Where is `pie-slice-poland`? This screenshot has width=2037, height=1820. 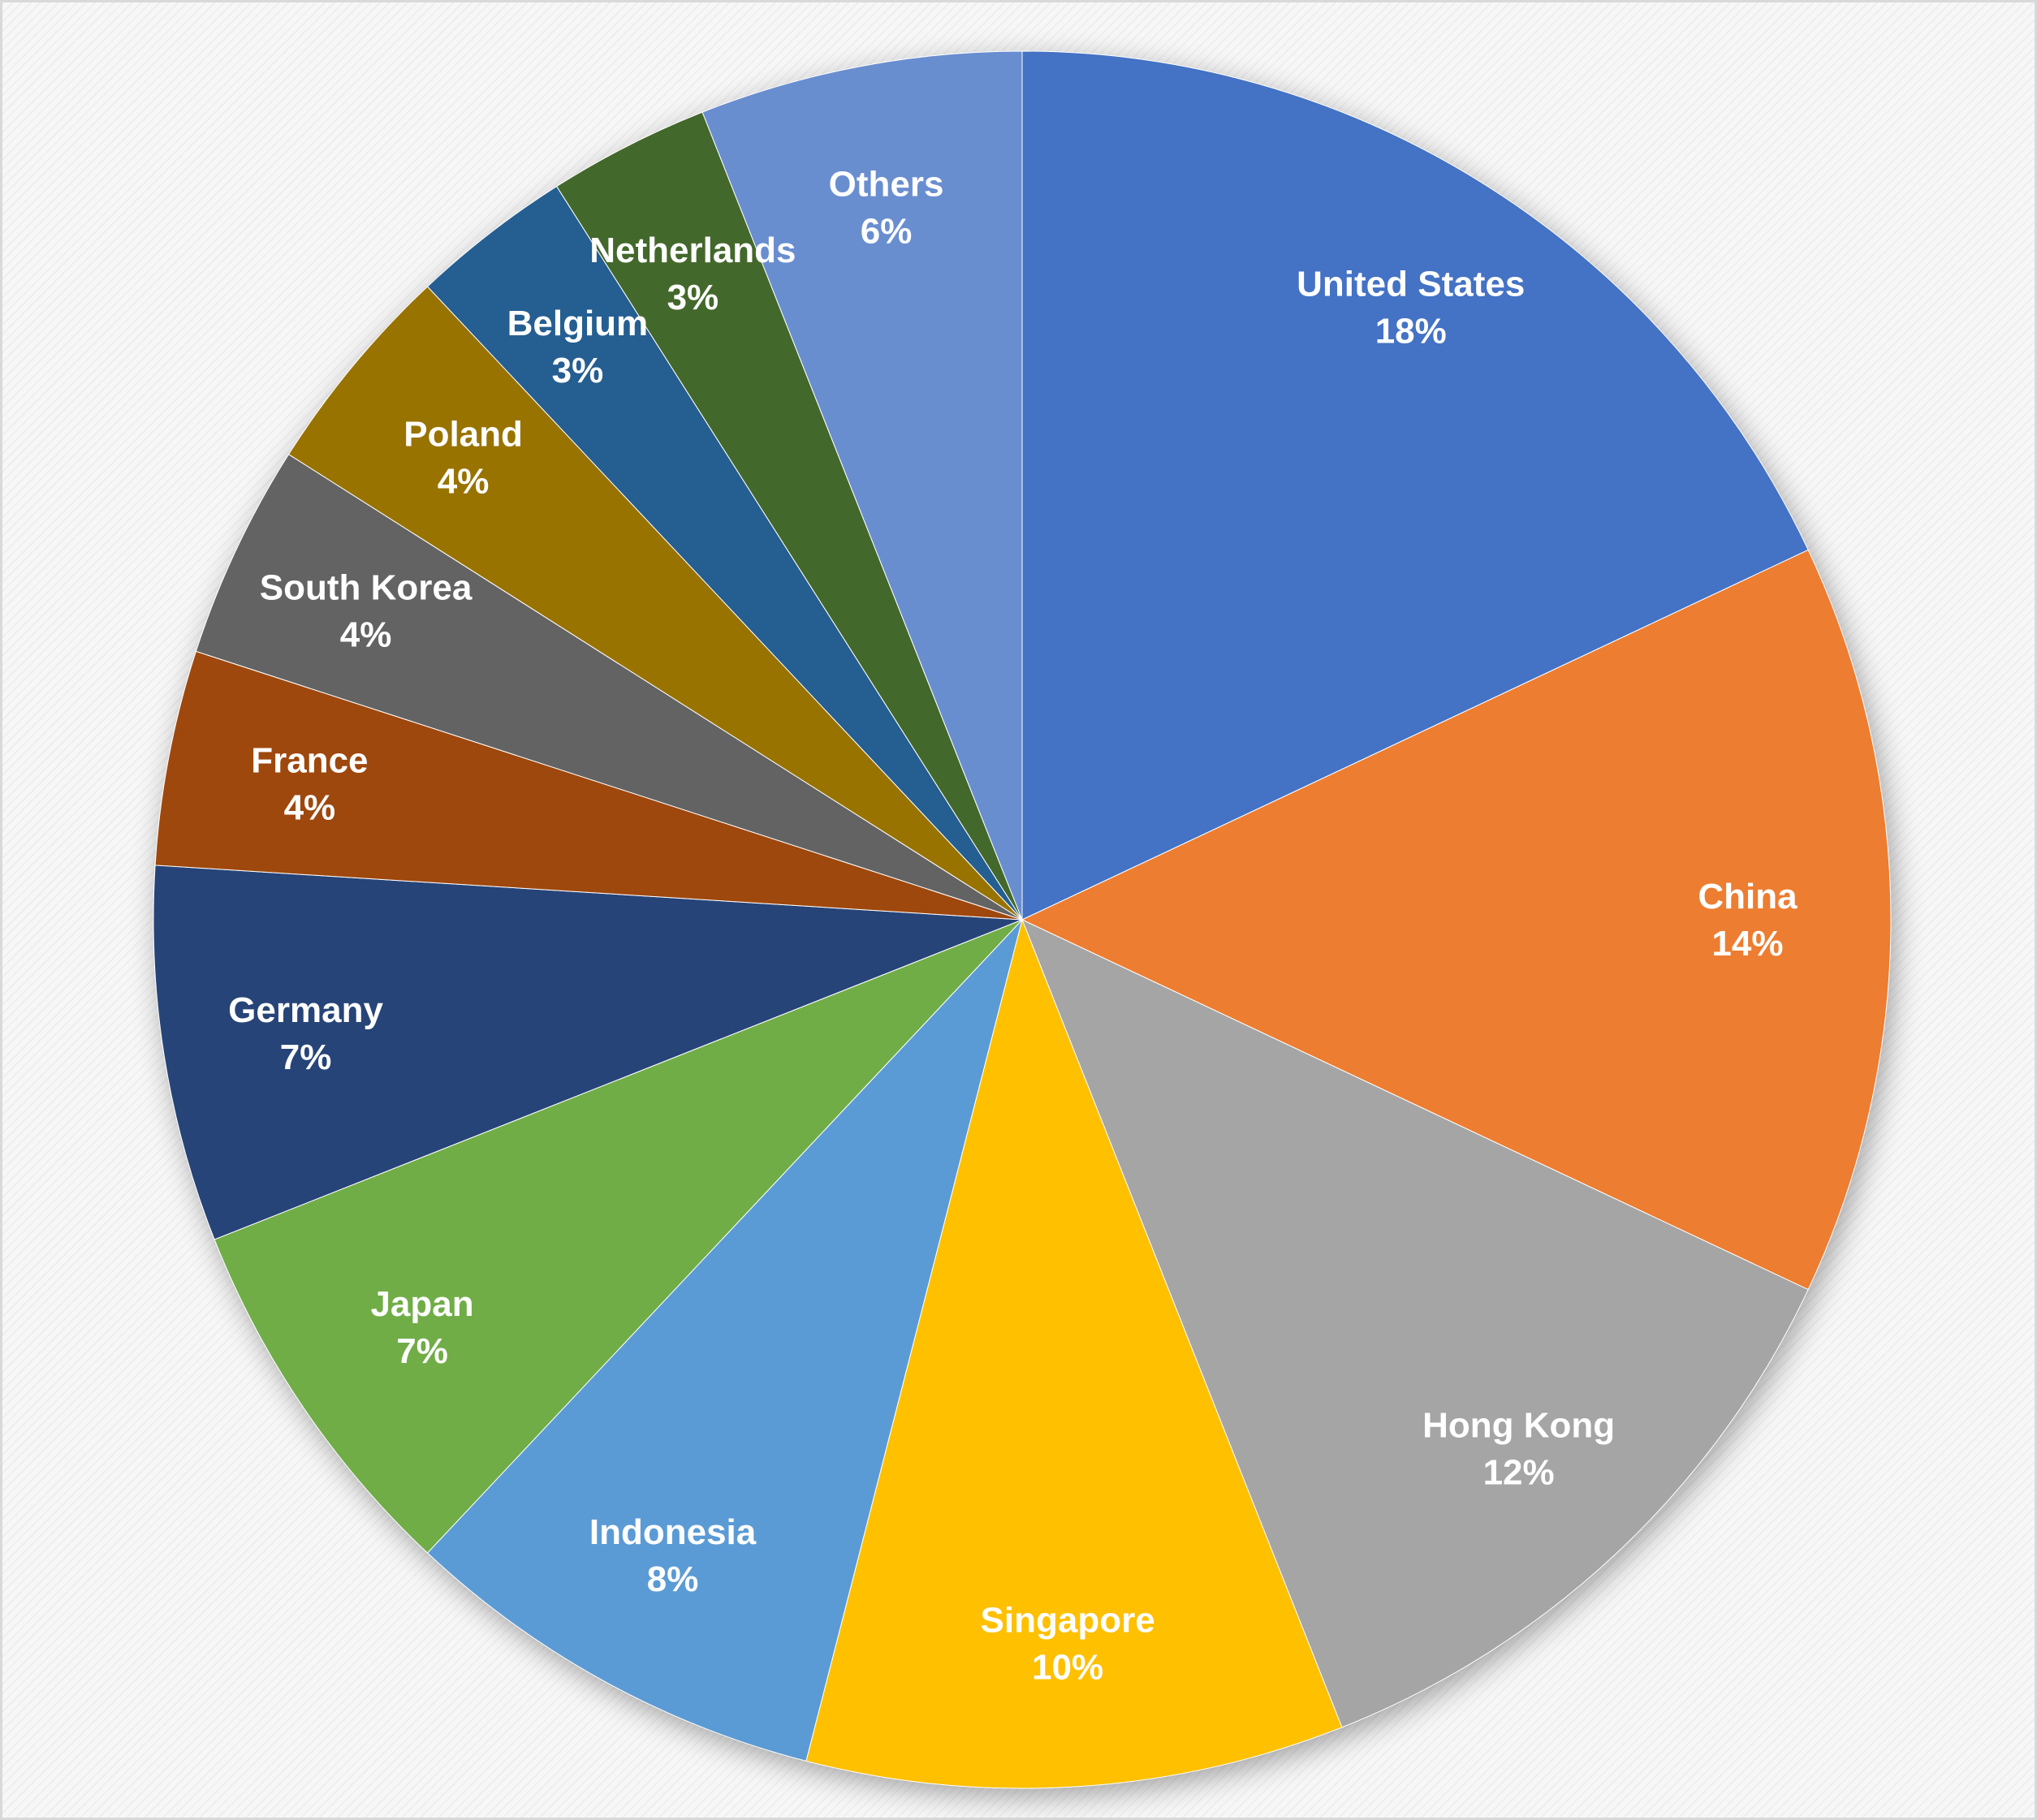 pie-slice-poland is located at coordinates (655, 603).